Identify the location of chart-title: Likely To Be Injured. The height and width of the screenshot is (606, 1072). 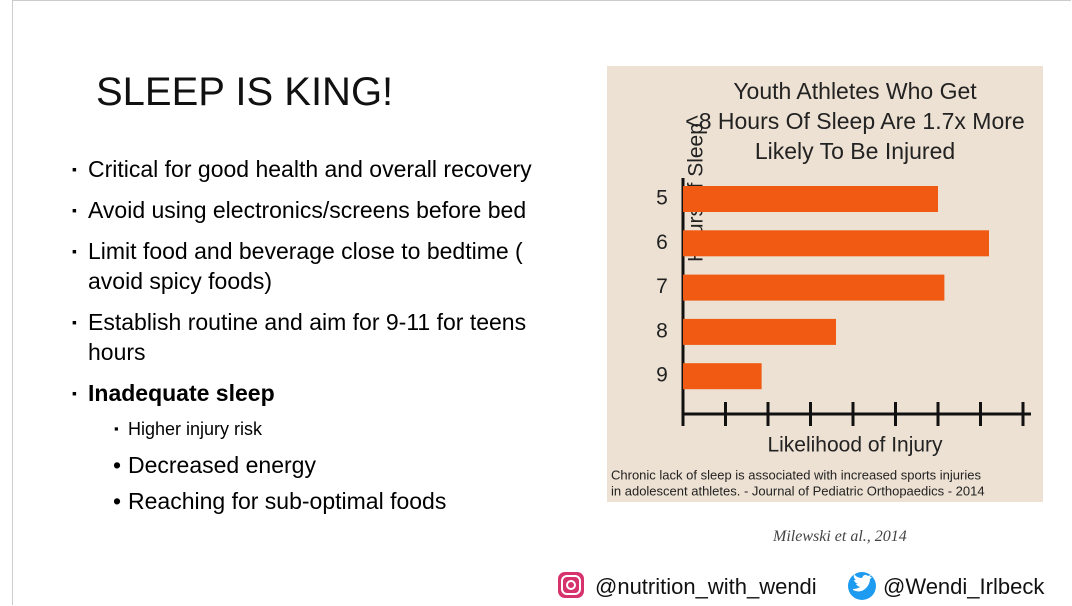
(855, 151).